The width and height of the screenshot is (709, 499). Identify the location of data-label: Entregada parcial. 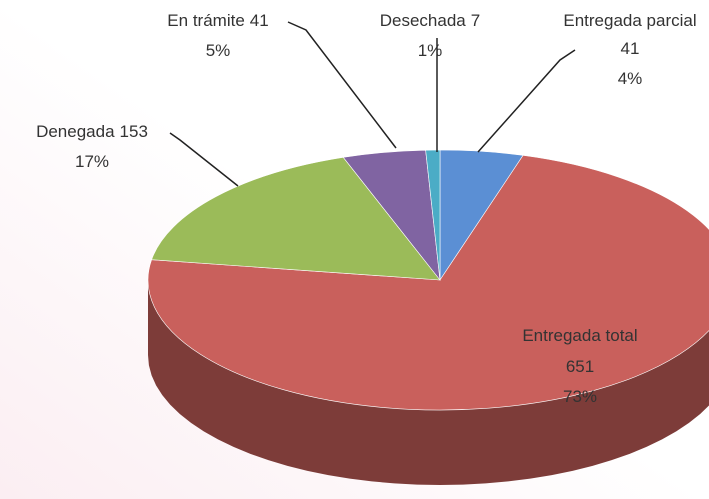
(629, 20).